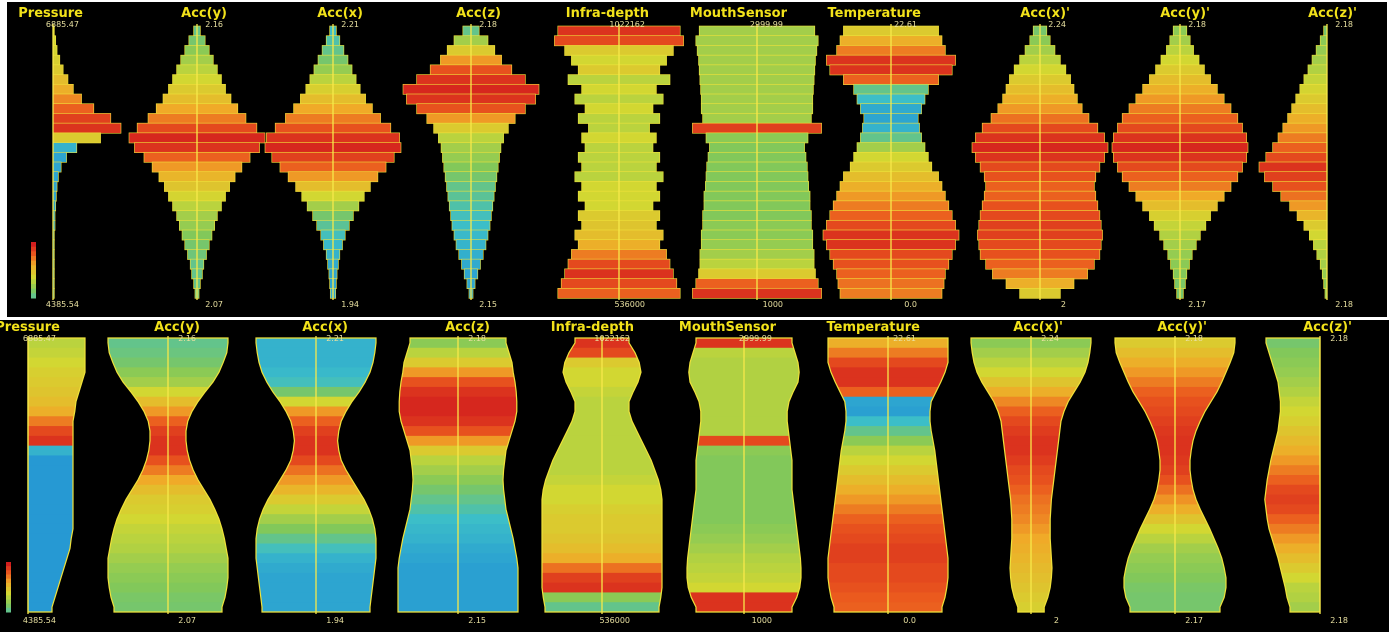  I want to click on axis-max-label: 6885.47, so click(39, 338).